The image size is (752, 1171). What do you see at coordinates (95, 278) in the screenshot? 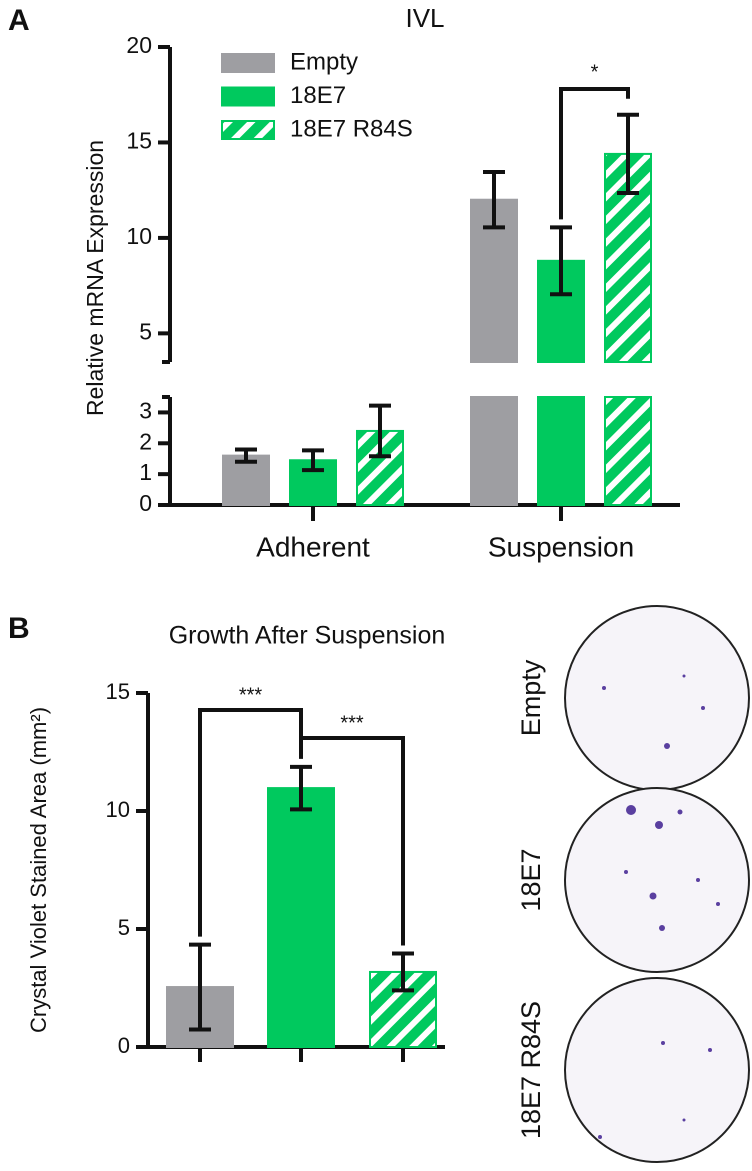
I see `y-axis-label: Relative mRNA Expression` at bounding box center [95, 278].